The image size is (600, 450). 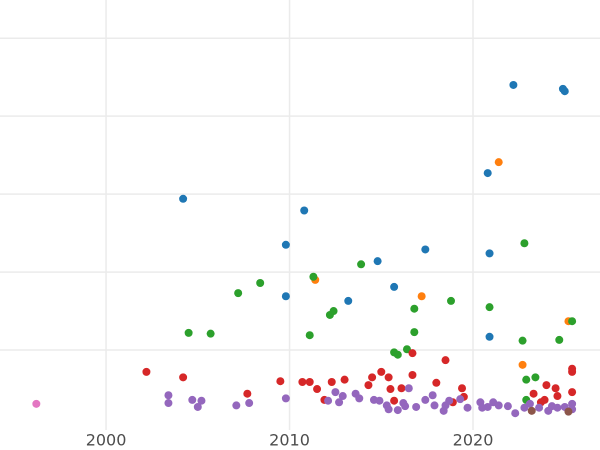 What do you see at coordinates (473, 440) in the screenshot?
I see `x-tick-label: 2020` at bounding box center [473, 440].